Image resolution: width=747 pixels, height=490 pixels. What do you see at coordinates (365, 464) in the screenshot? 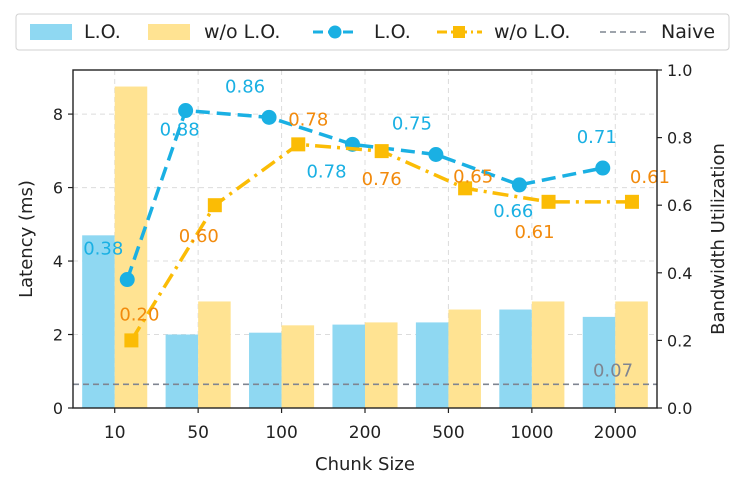
I see `x-axis-title: Chunk Size` at bounding box center [365, 464].